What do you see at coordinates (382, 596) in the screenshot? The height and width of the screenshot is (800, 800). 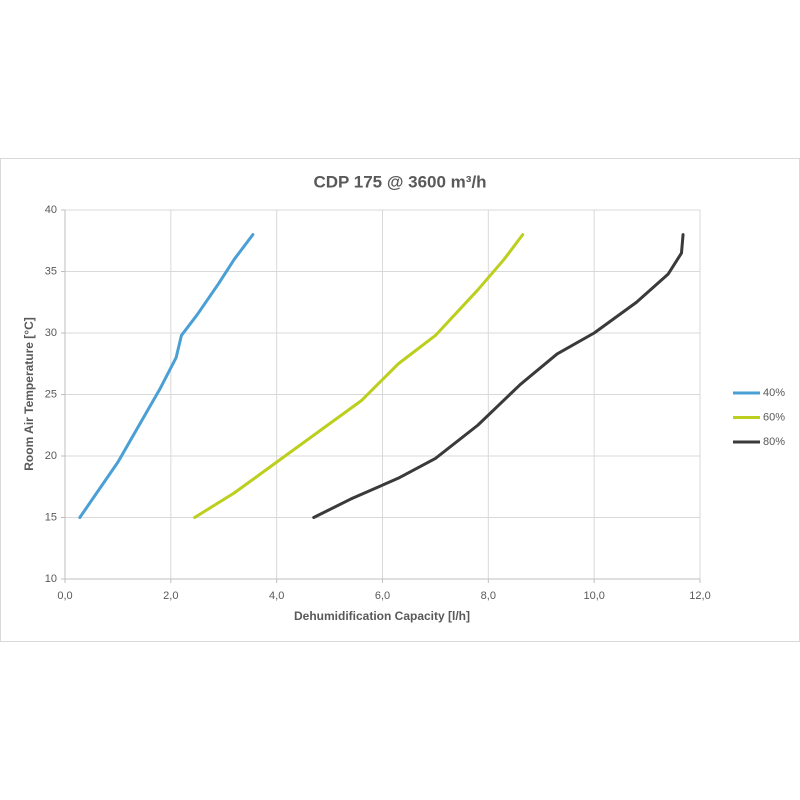 I see `x-tick-label: 6,0` at bounding box center [382, 596].